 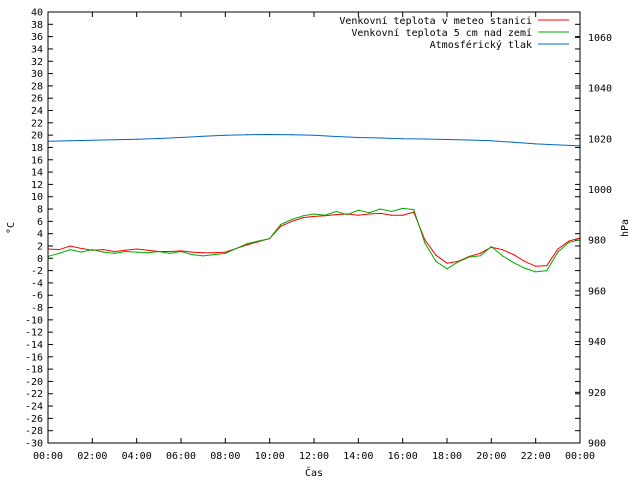 What do you see at coordinates (491, 456) in the screenshot?
I see `x-tick-label: 20:00` at bounding box center [491, 456].